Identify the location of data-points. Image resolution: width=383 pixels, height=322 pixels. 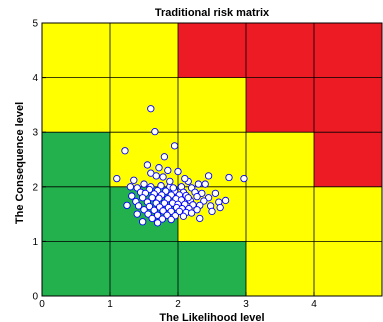
(180, 166).